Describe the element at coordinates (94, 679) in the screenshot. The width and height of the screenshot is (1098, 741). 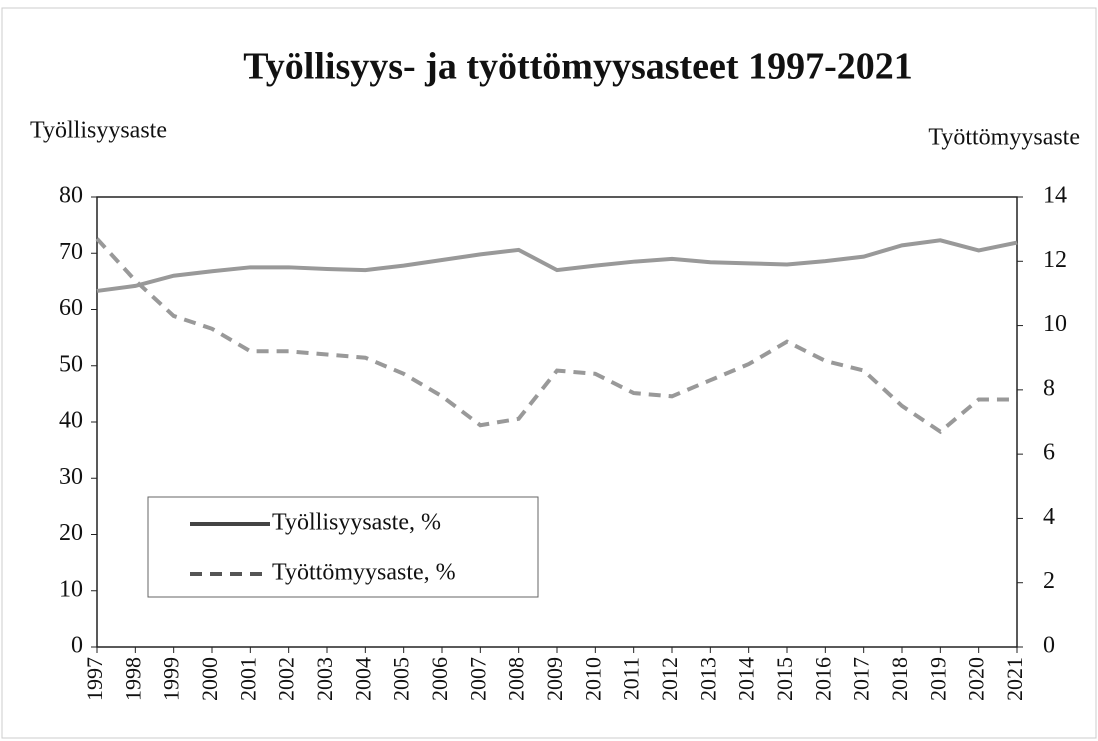
I see `x-tick-label: 1997` at that location.